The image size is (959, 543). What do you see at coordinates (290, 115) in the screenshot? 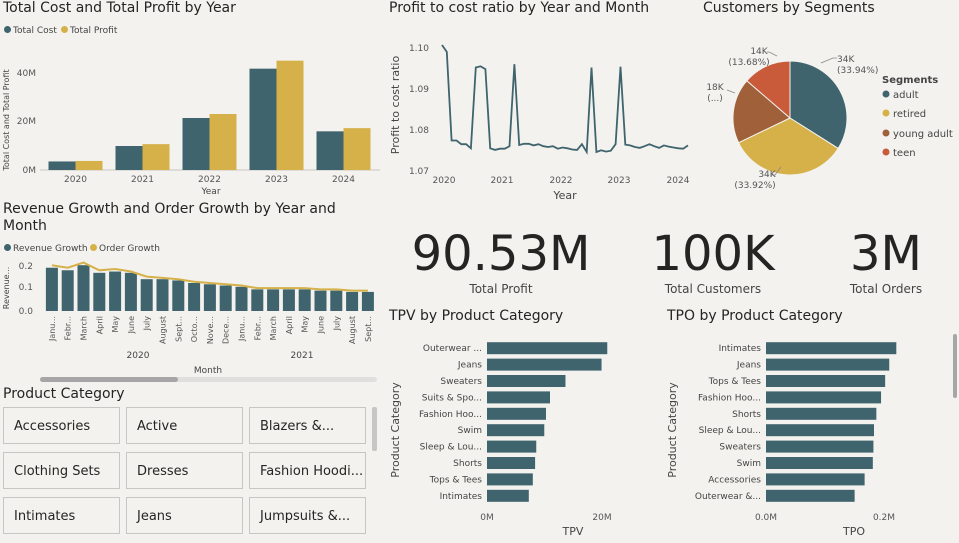
I see `bar-profit-2023` at bounding box center [290, 115].